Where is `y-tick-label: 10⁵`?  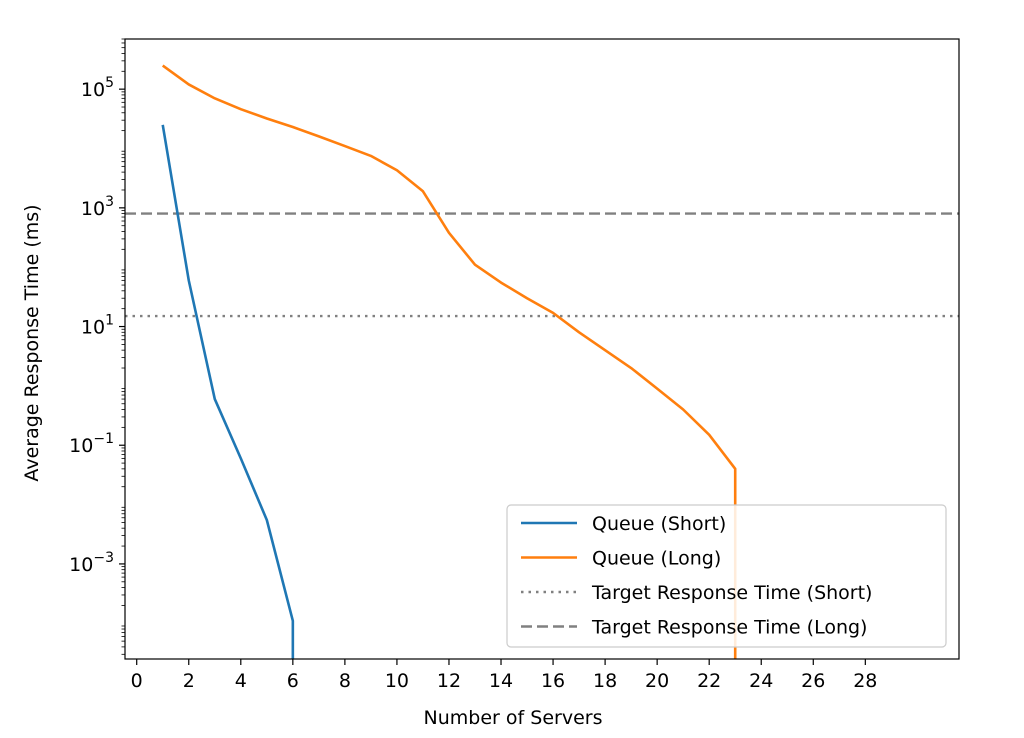
y-tick-label: 10⁵ is located at coordinates (97, 88).